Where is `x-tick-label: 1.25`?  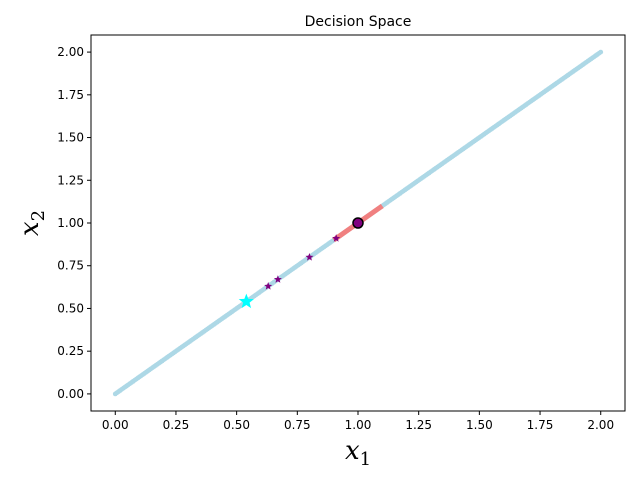
x-tick-label: 1.25 is located at coordinates (418, 425).